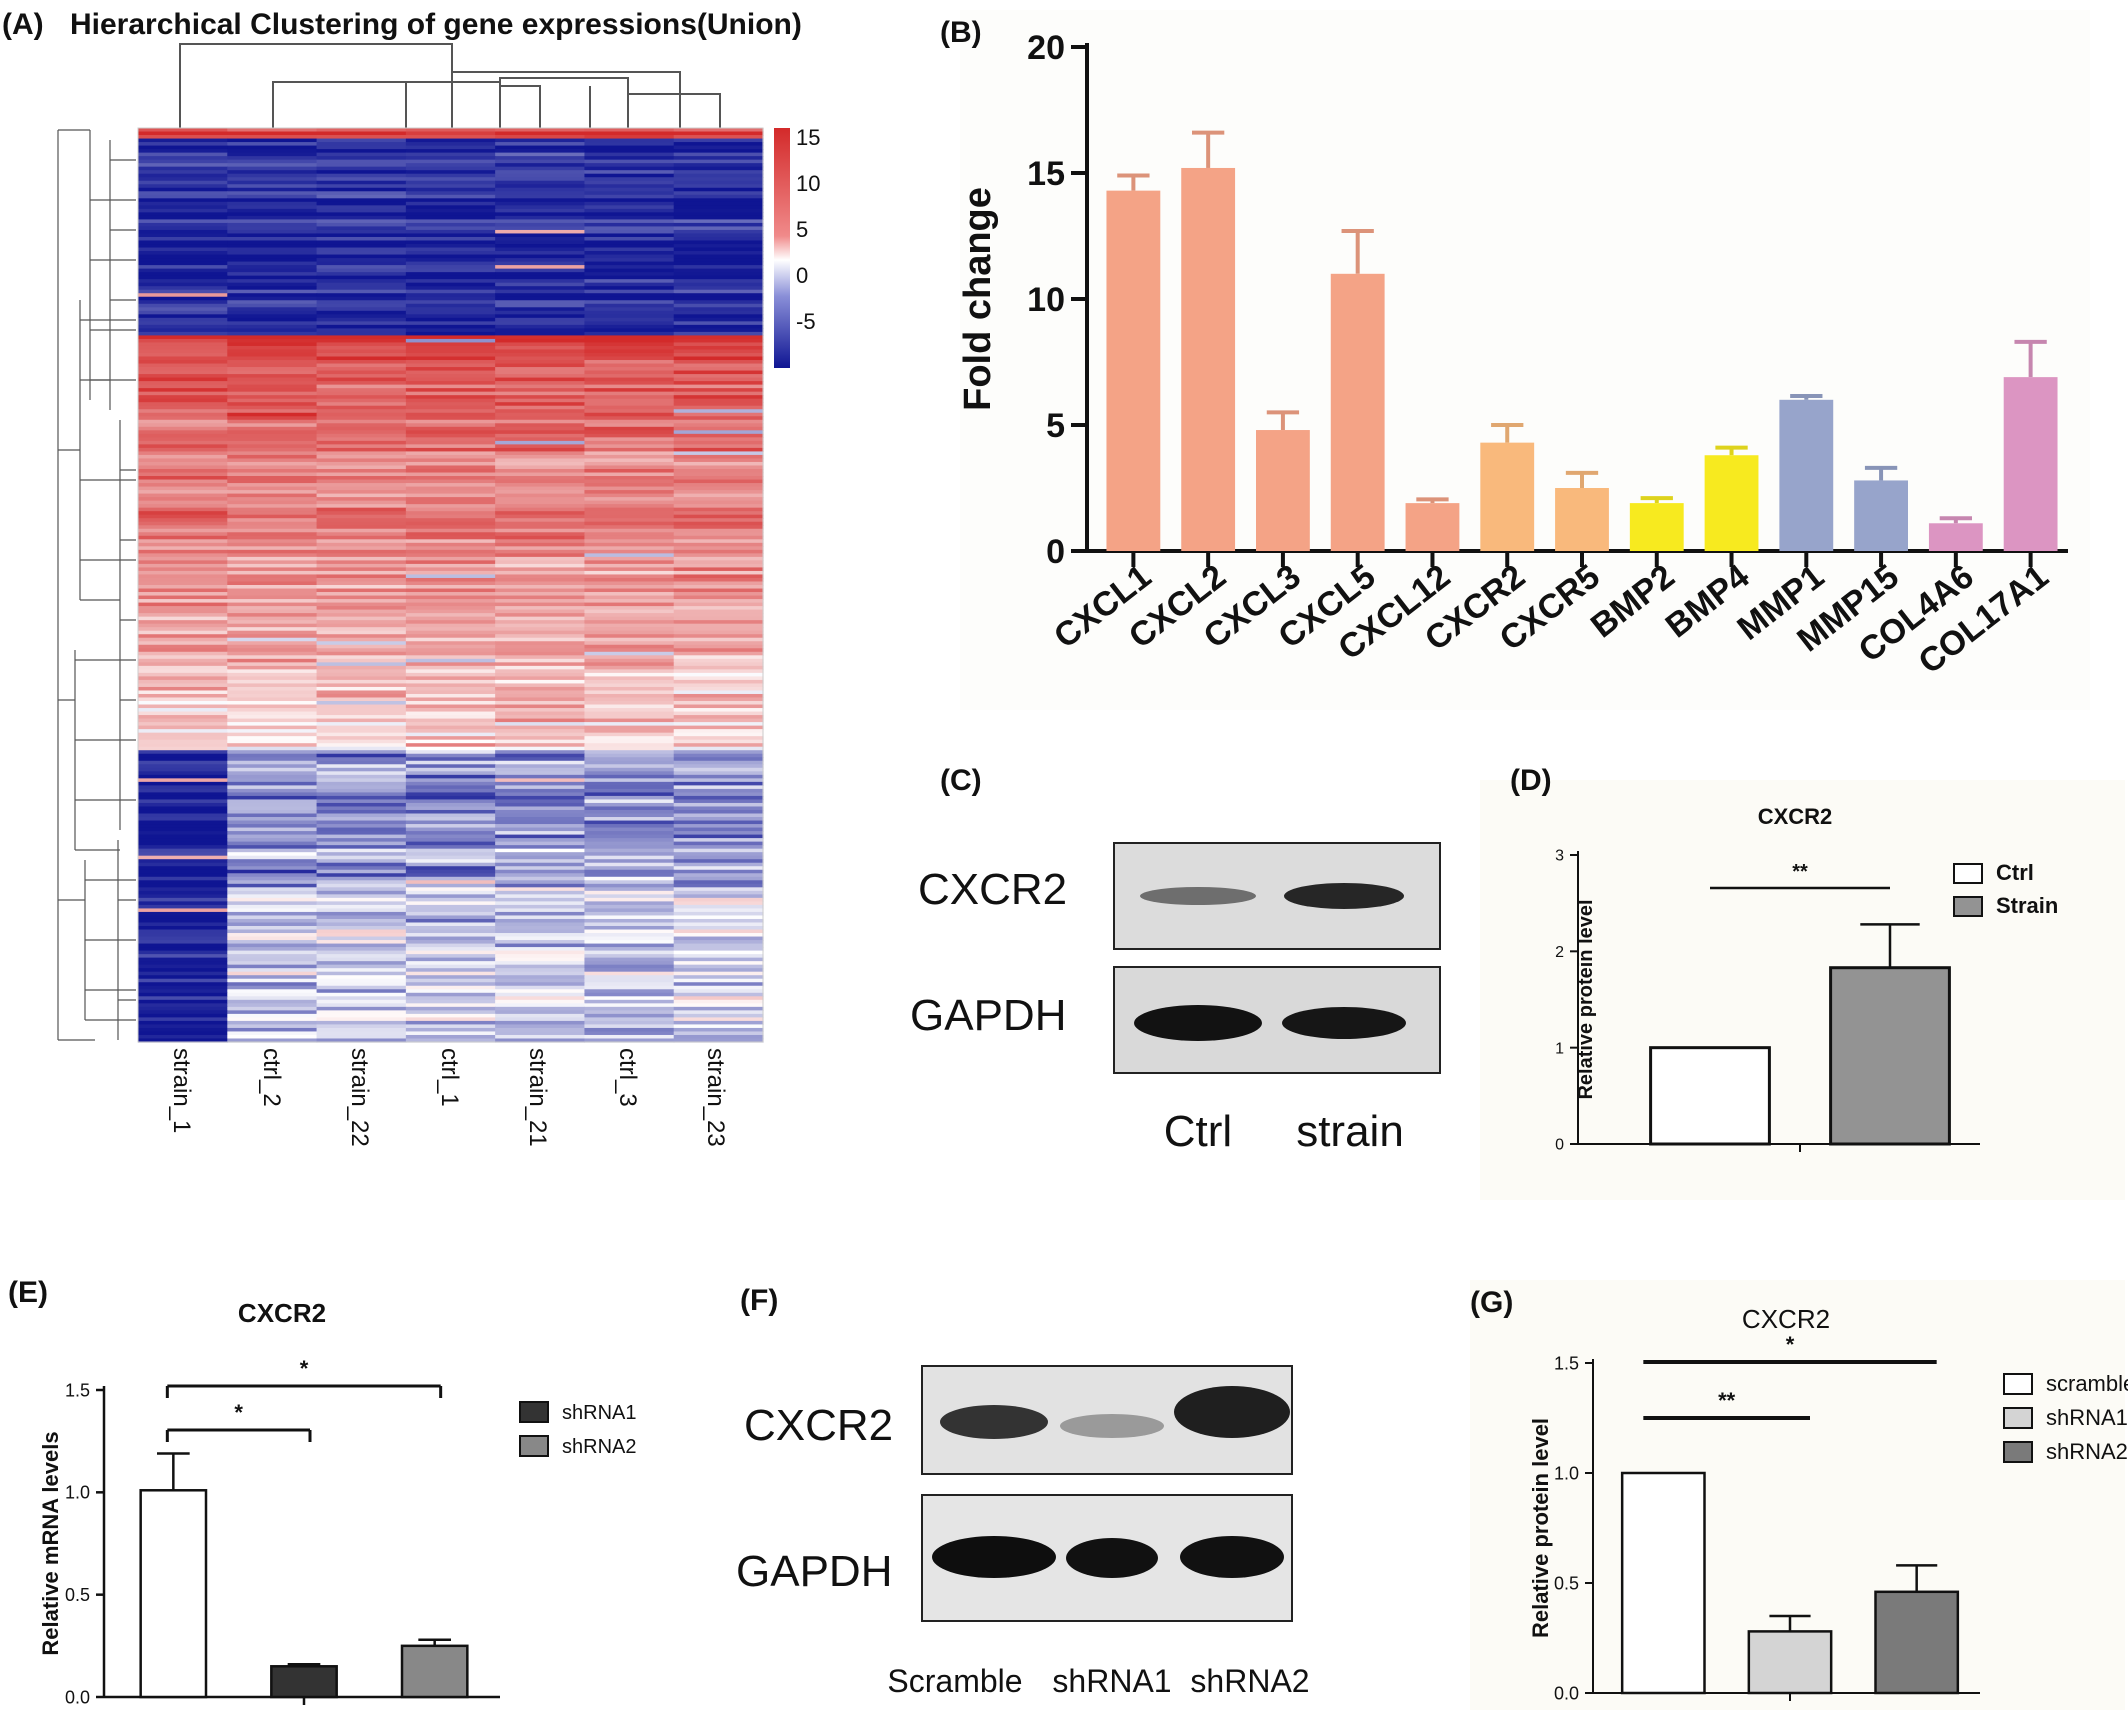  Describe the element at coordinates (2018, 1418) in the screenshot. I see `legend-swatch` at that location.